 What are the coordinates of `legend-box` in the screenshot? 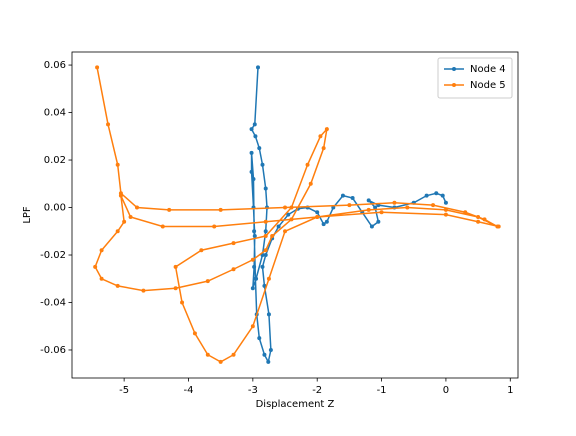 It's located at (475, 78).